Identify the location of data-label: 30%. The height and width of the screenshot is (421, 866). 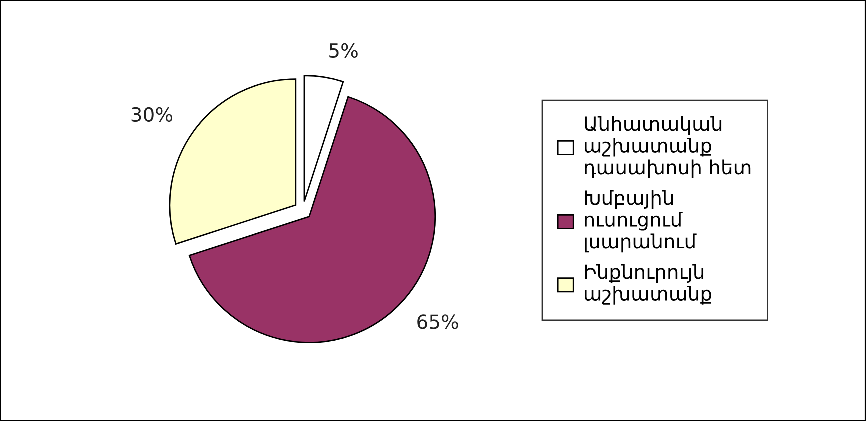
(152, 114).